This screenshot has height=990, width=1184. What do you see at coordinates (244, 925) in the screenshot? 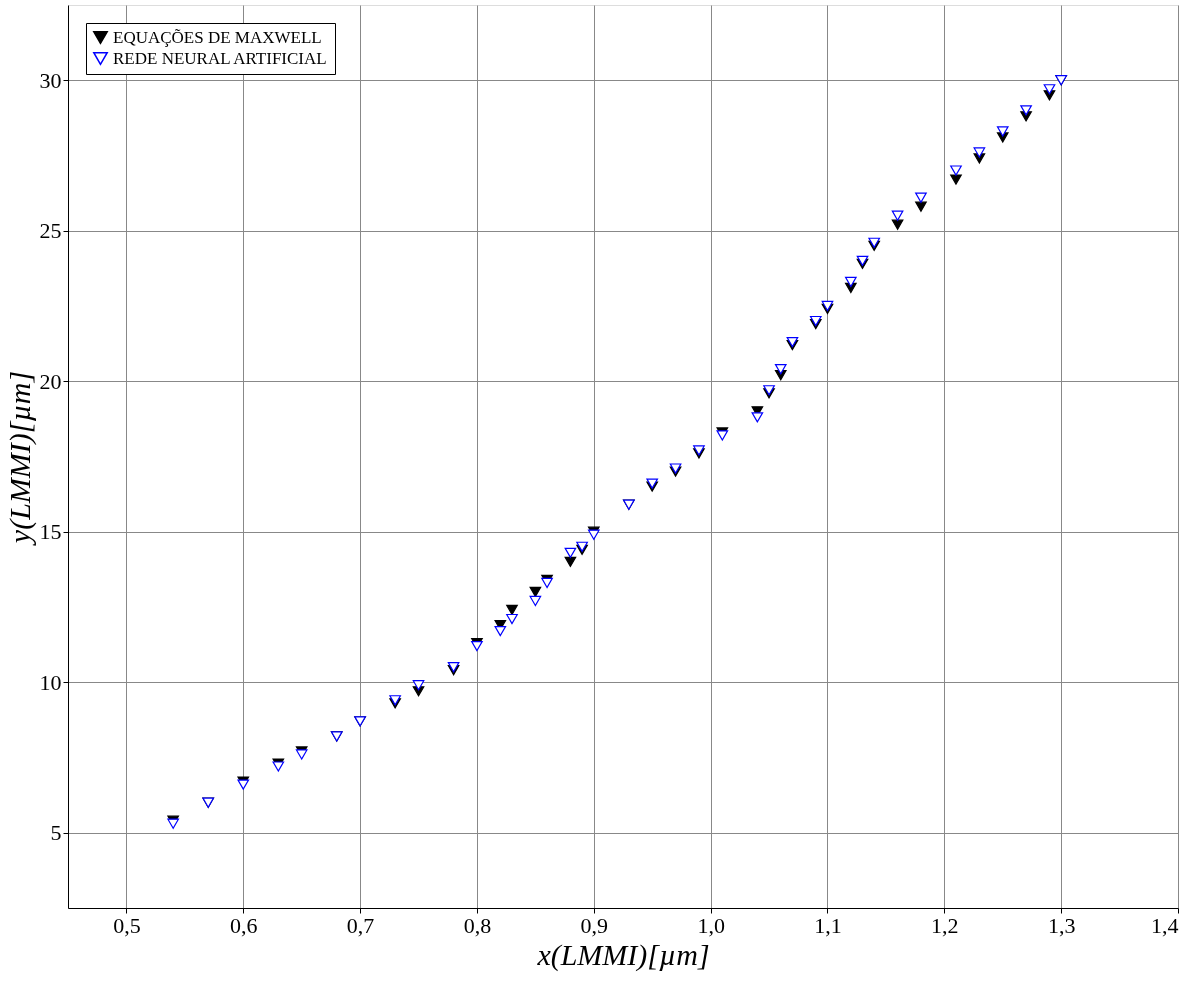
I see `x-tick-label: 0,6` at bounding box center [244, 925].